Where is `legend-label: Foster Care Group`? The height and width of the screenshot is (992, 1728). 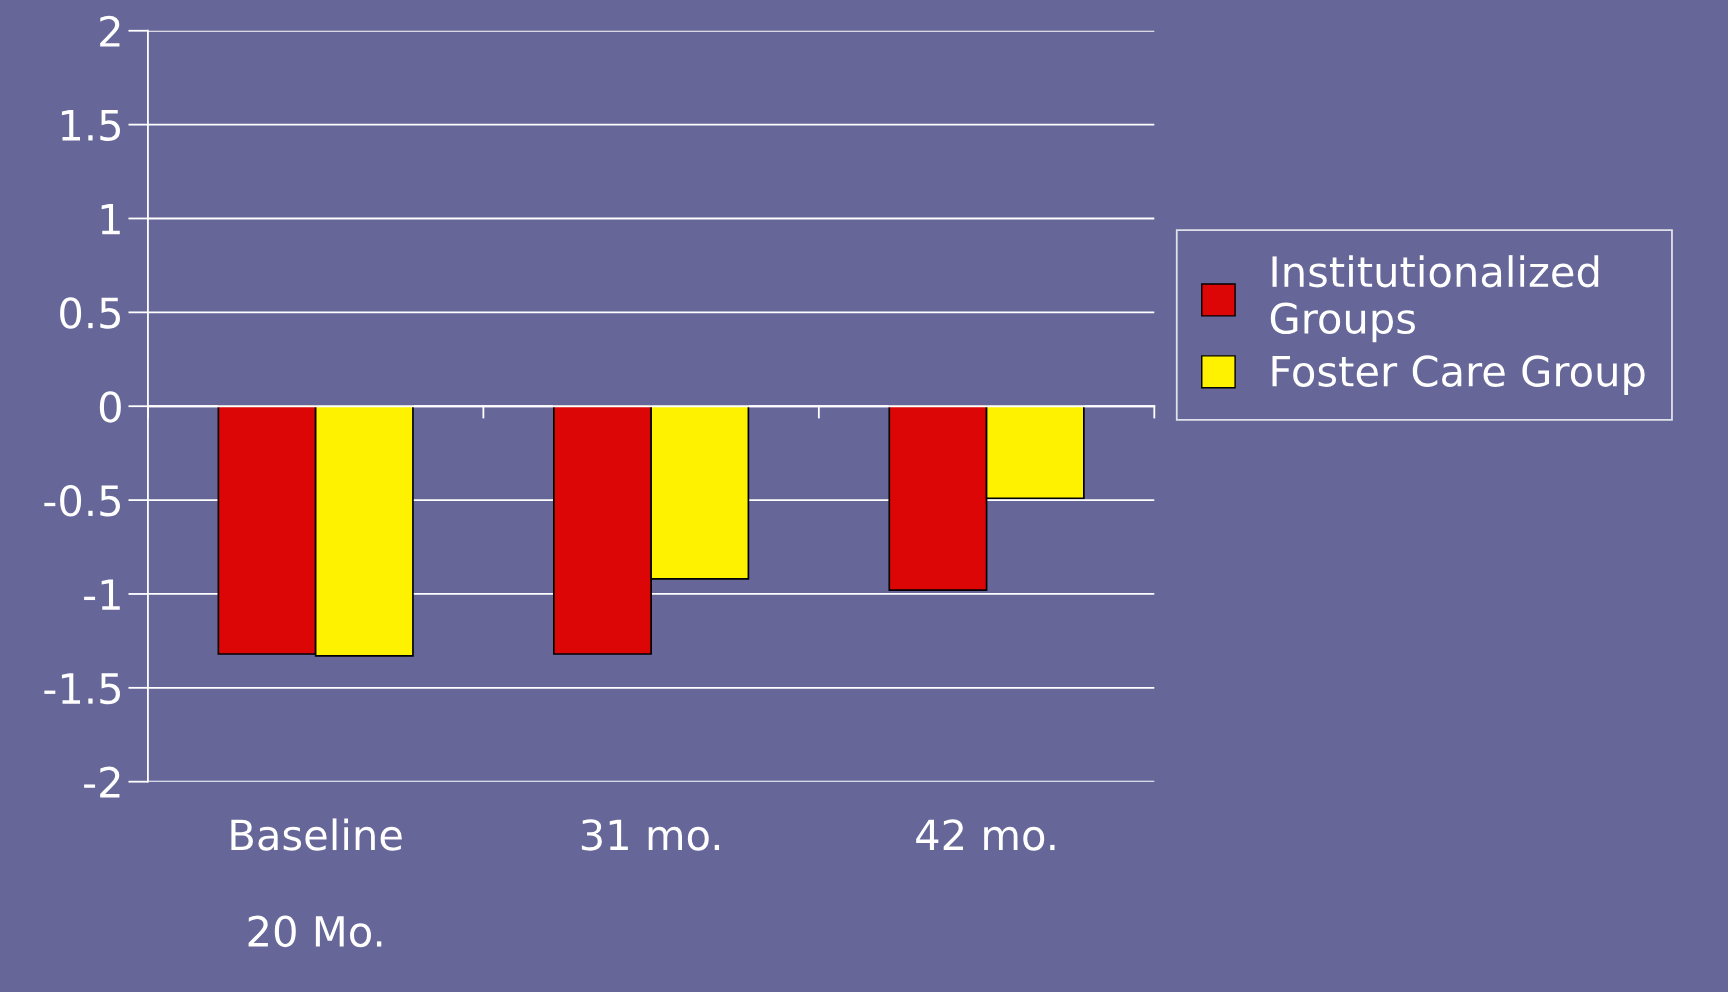
legend-label: Foster Care Group is located at coordinates (1458, 375).